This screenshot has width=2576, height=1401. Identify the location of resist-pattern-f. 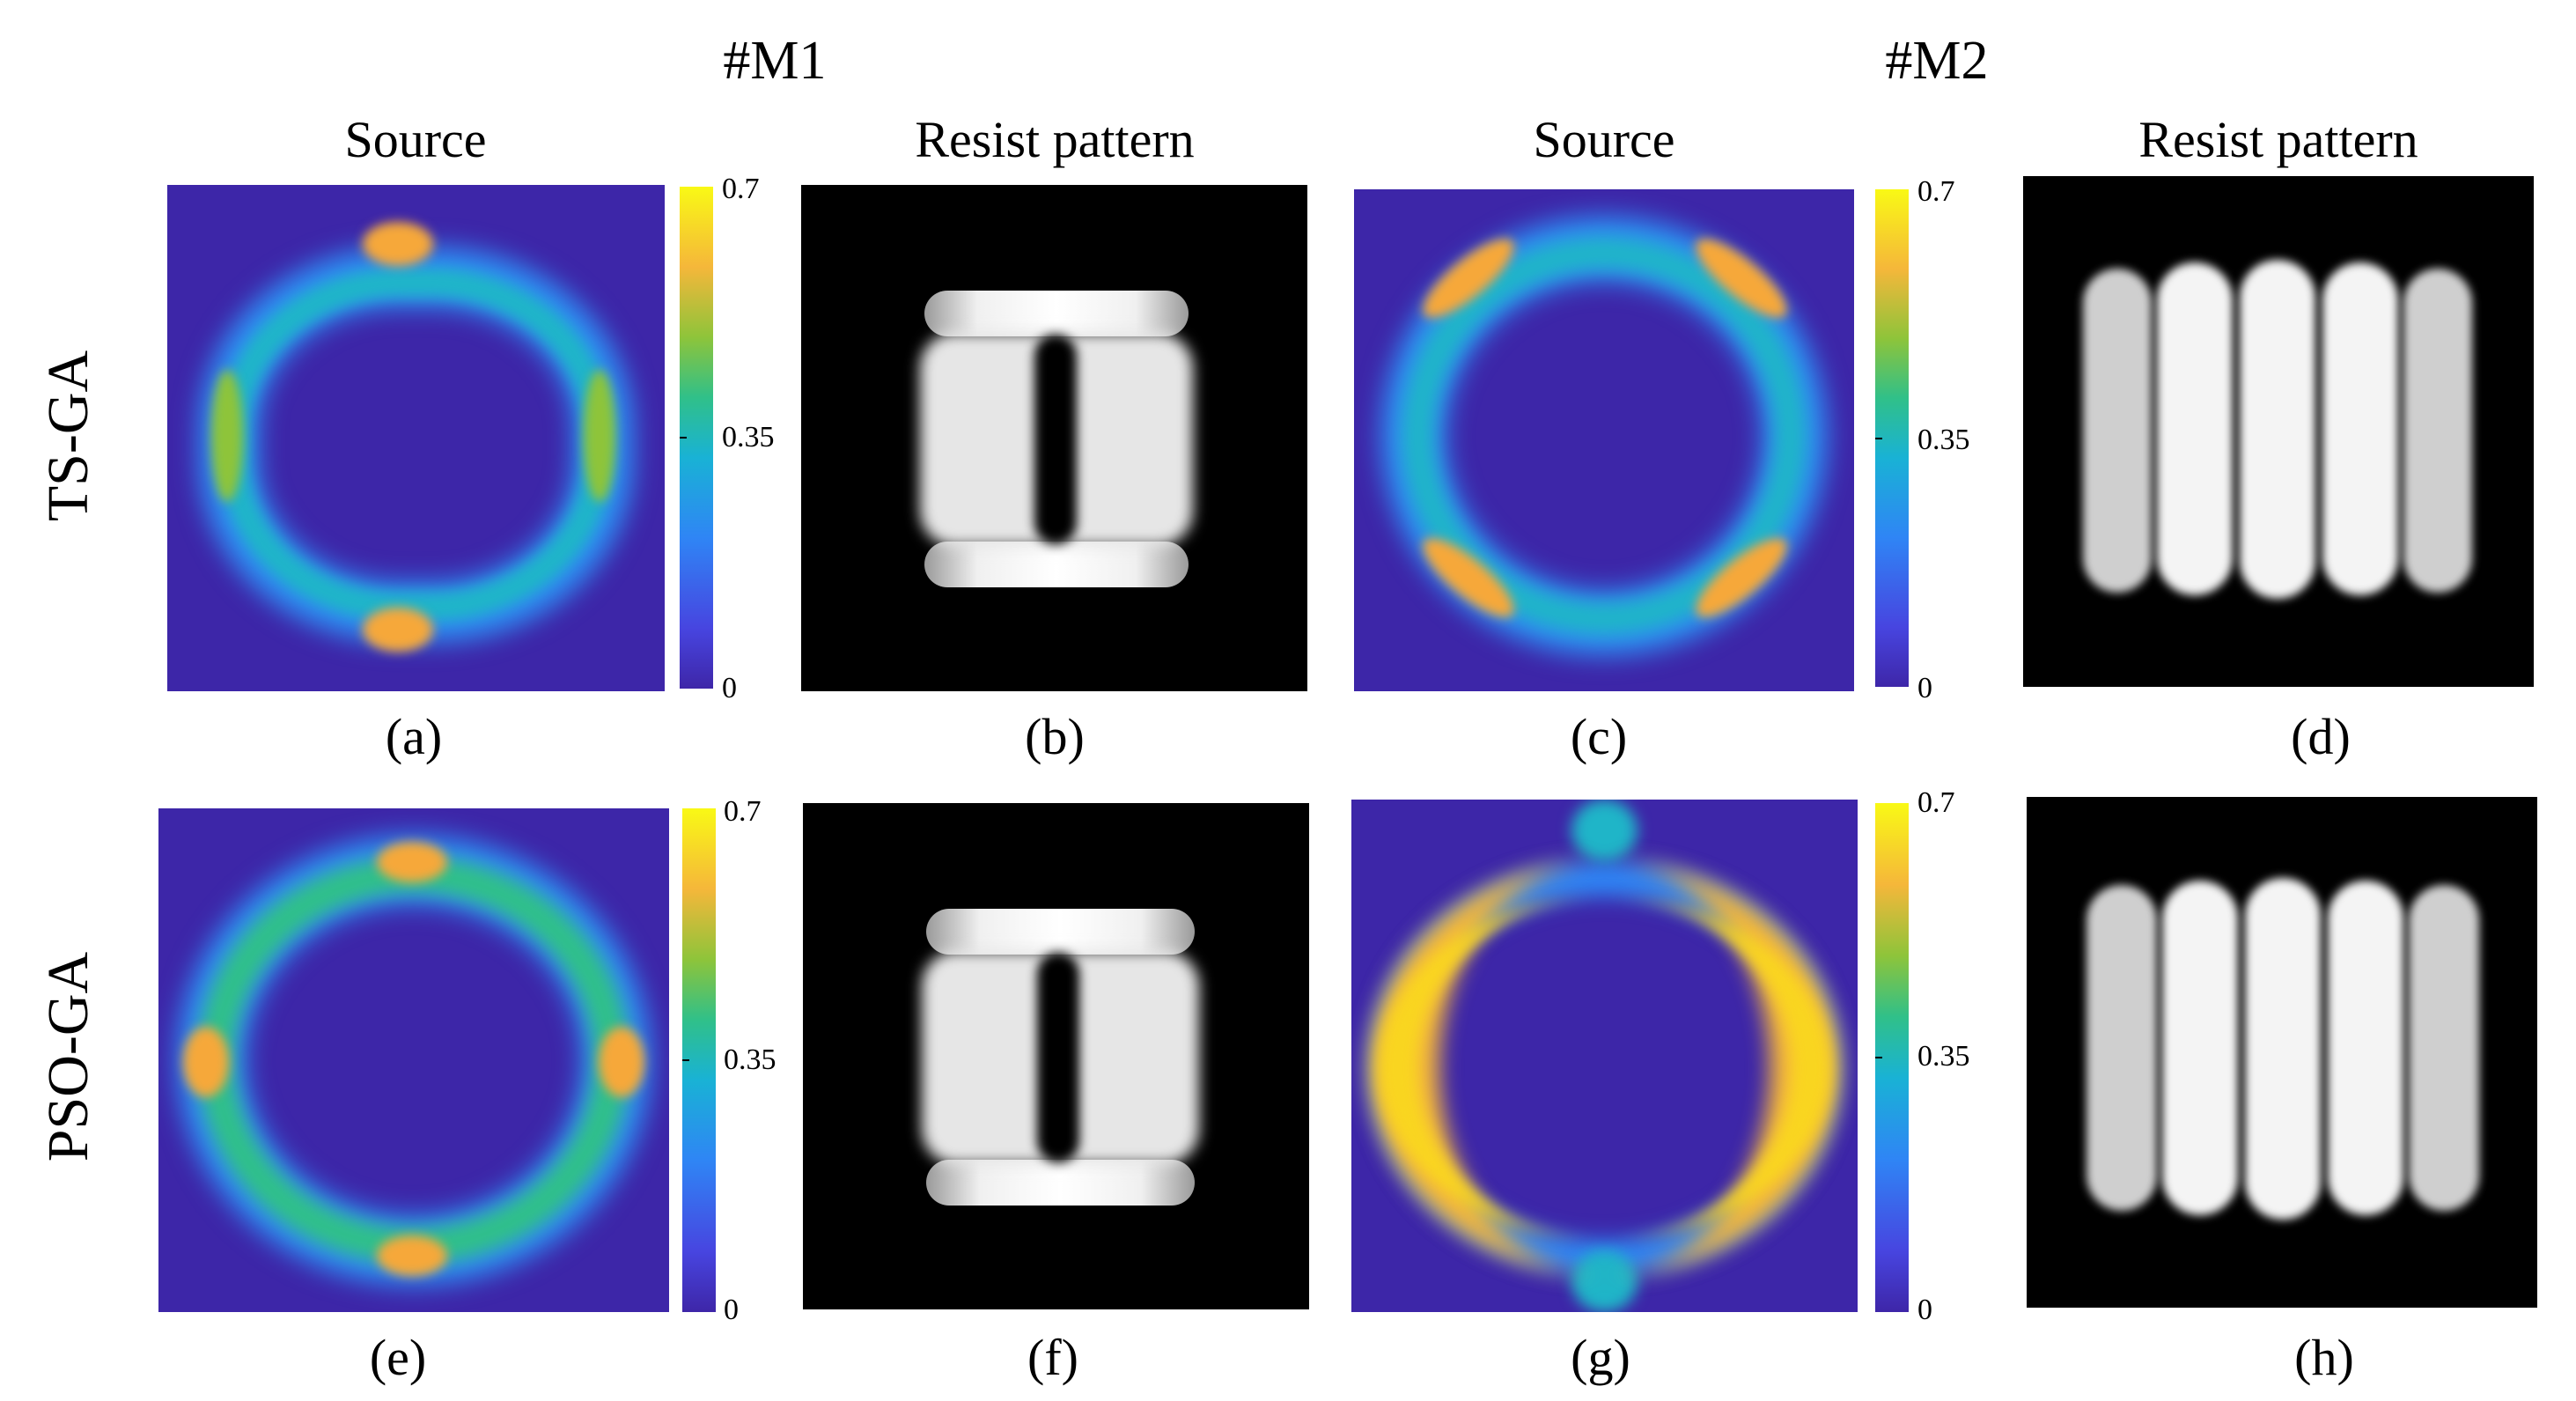
(1056, 1056).